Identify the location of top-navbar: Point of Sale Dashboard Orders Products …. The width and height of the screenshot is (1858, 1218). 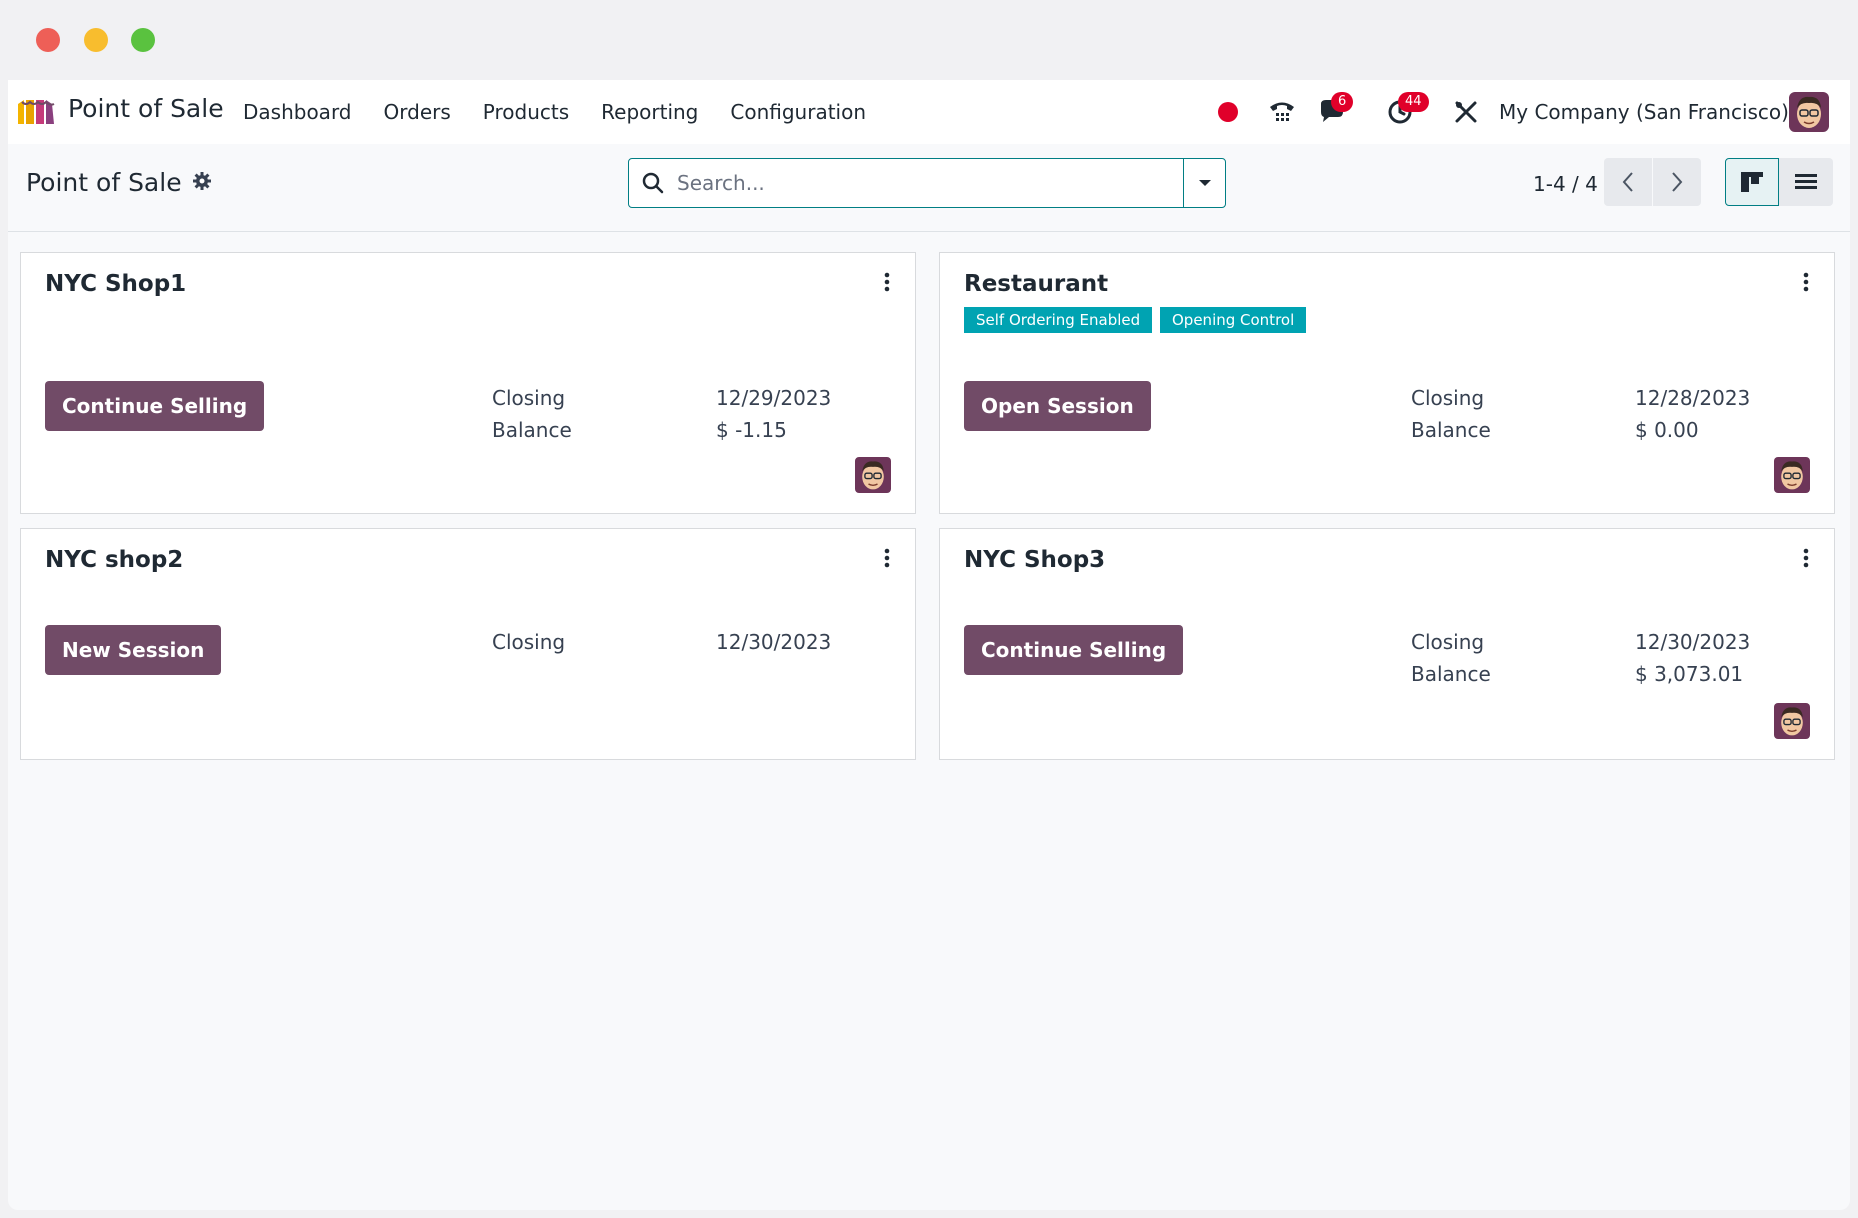
(929, 112).